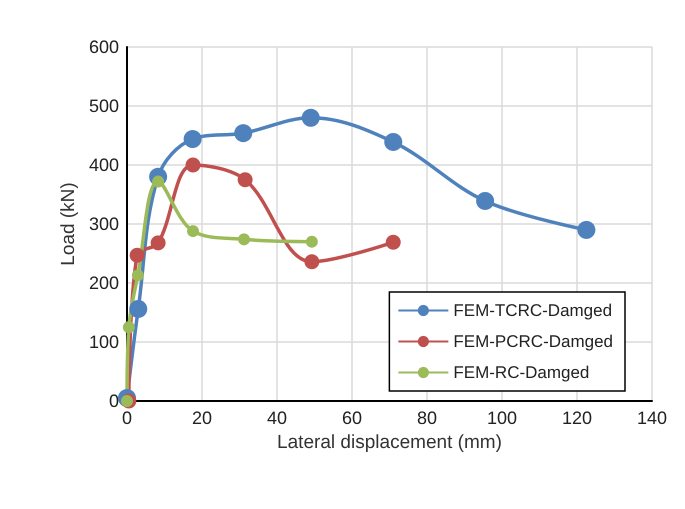 The width and height of the screenshot is (685, 509). Describe the element at coordinates (103, 47) in the screenshot. I see `y-tick-label: 600` at that location.